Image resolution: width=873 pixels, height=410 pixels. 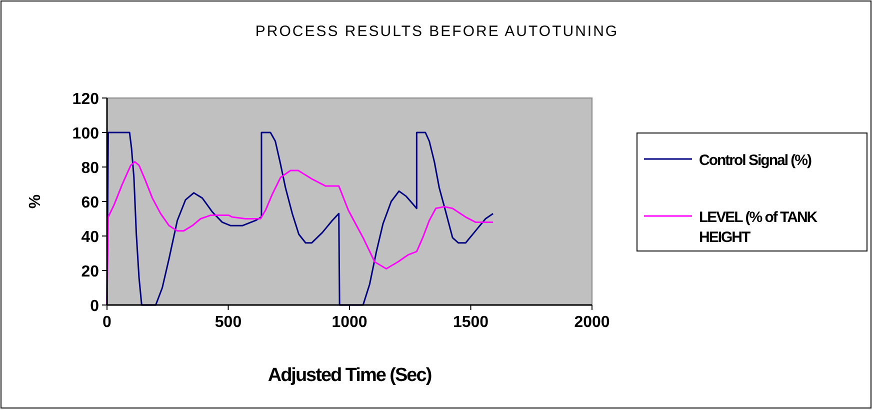 I want to click on chart-title: PROCESS RESULTS BEFORE AUTOTUNING, so click(x=437, y=31).